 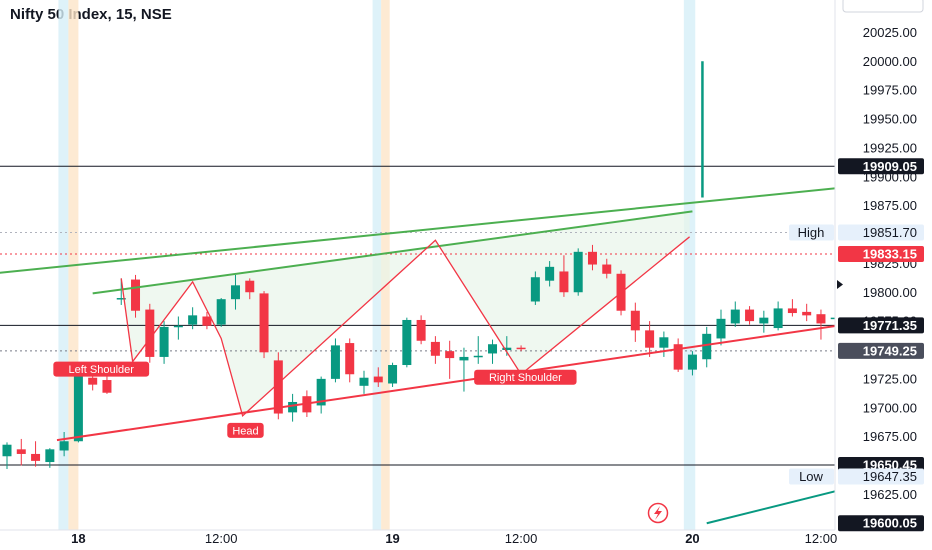 I want to click on trend-line-neckline, so click(x=392, y=252).